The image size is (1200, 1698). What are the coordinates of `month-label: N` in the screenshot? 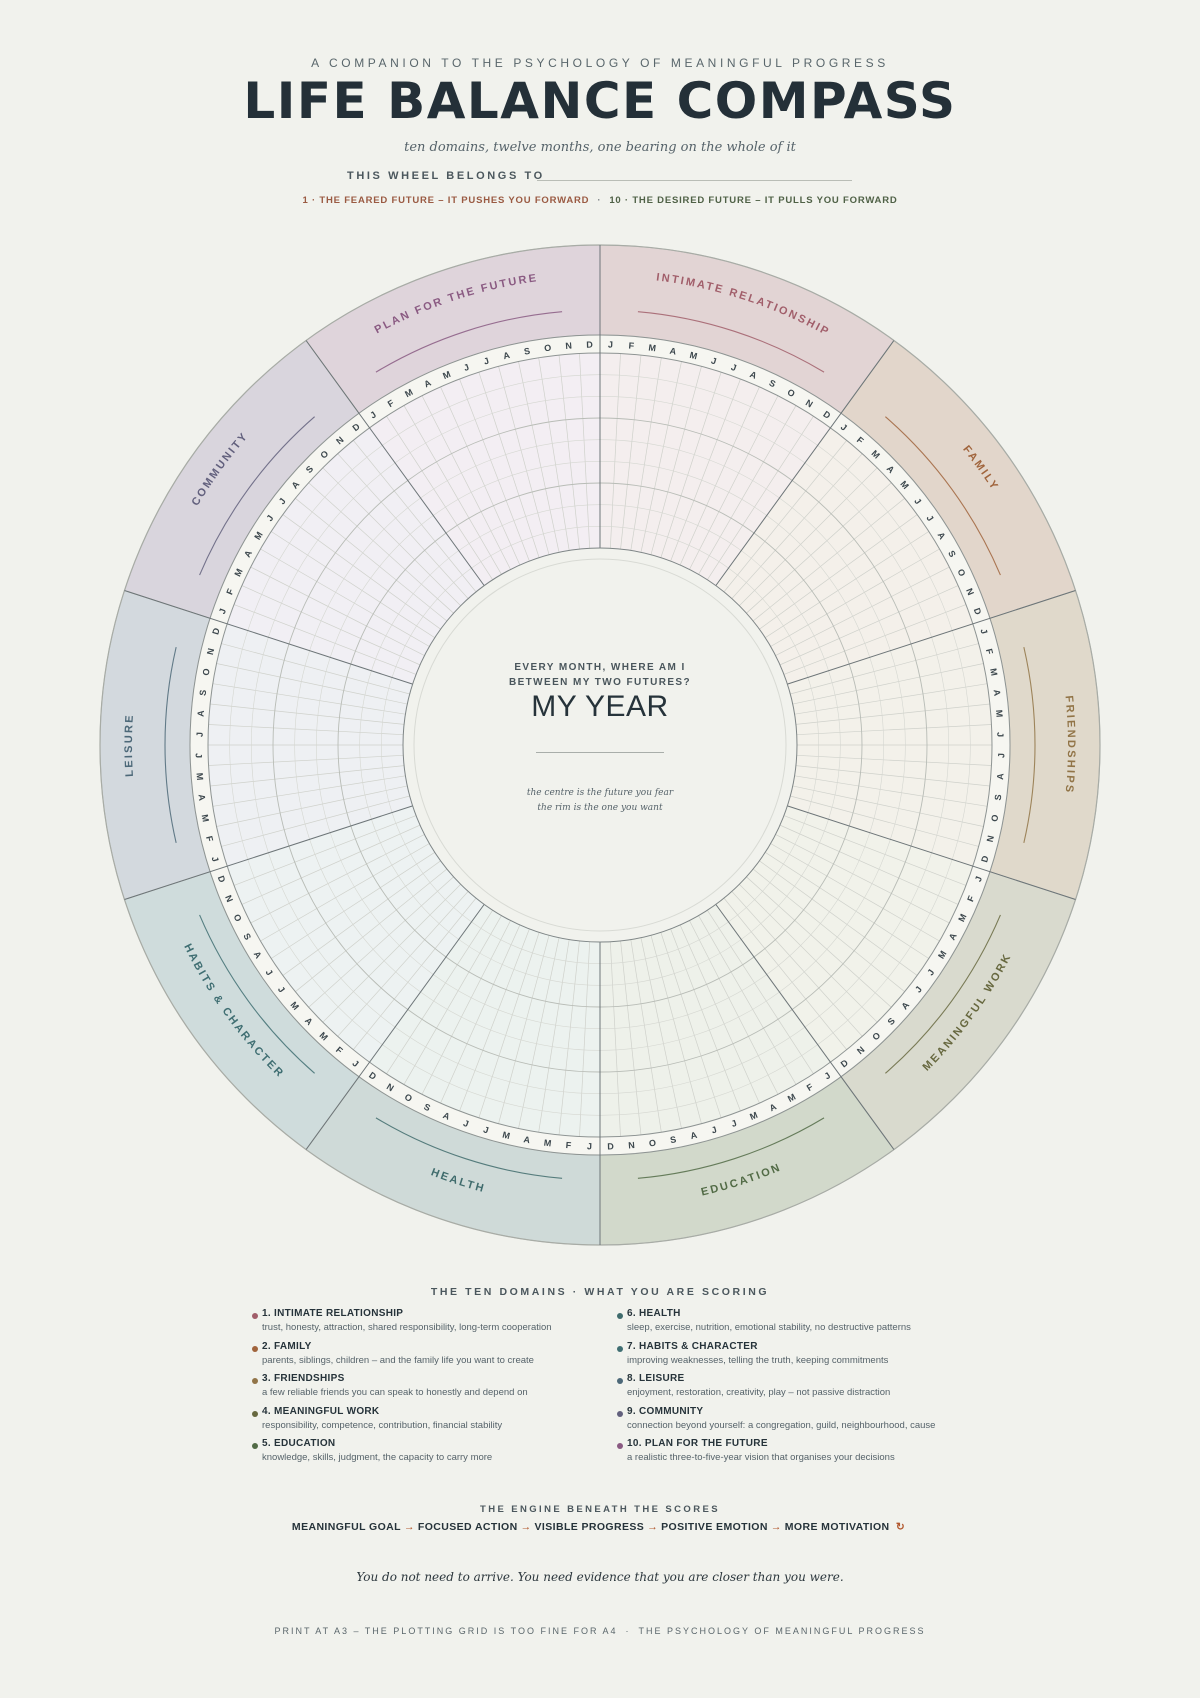 It's located at (631, 1145).